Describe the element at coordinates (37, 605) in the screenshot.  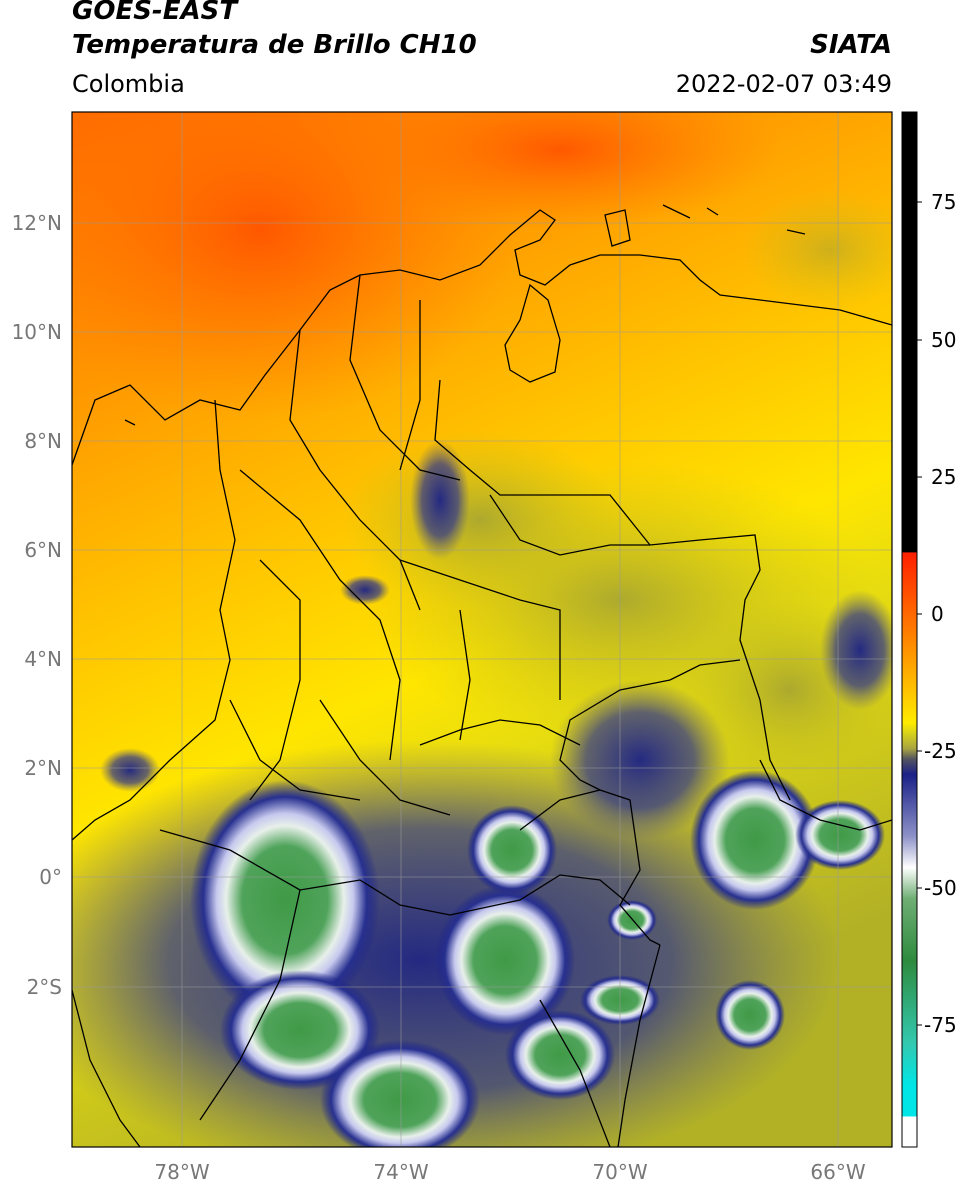
I see `latitude-labels: 12°N 10°N 8°N 6°N 4°N 2°N 0° 2°S` at that location.